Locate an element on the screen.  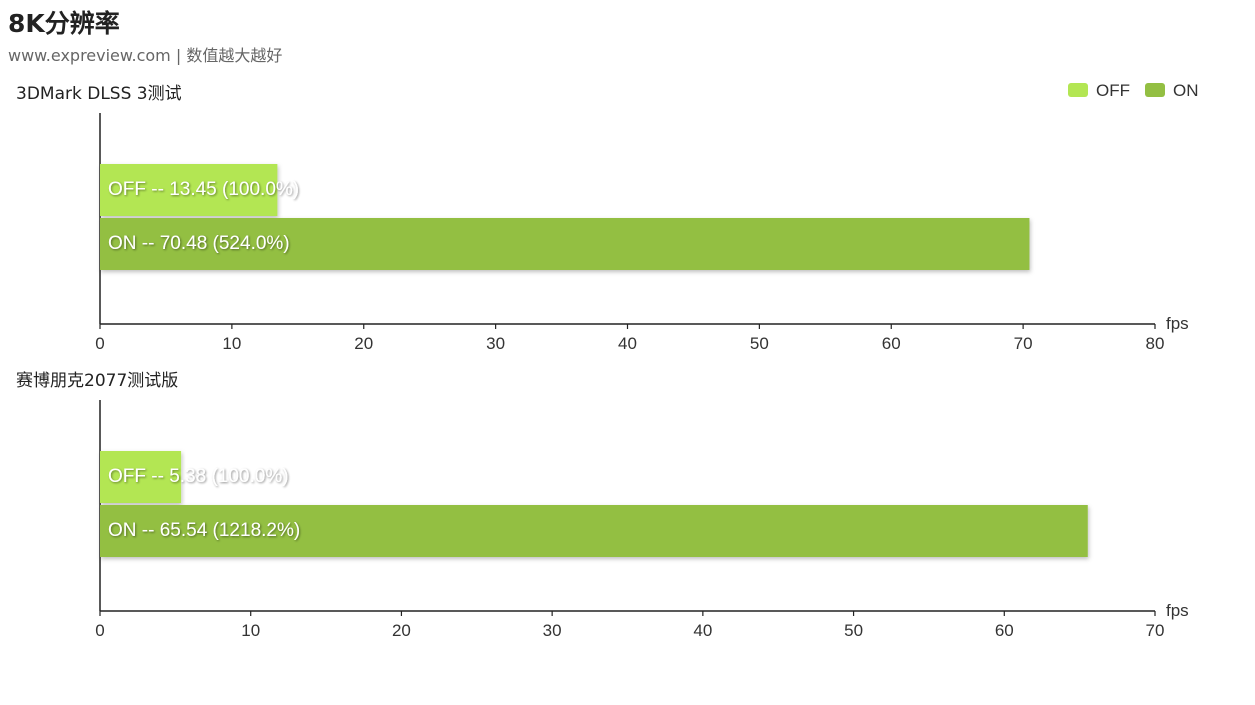
legend-swatch-off is located at coordinates (1078, 90).